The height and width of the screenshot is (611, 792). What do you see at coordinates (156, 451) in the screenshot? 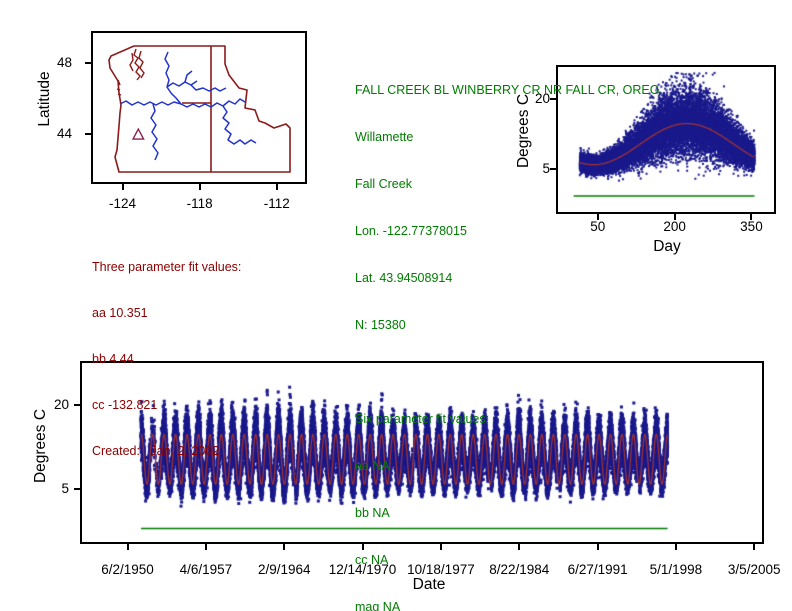
I see `created-date: Created: Jan. 2, 2002` at bounding box center [156, 451].